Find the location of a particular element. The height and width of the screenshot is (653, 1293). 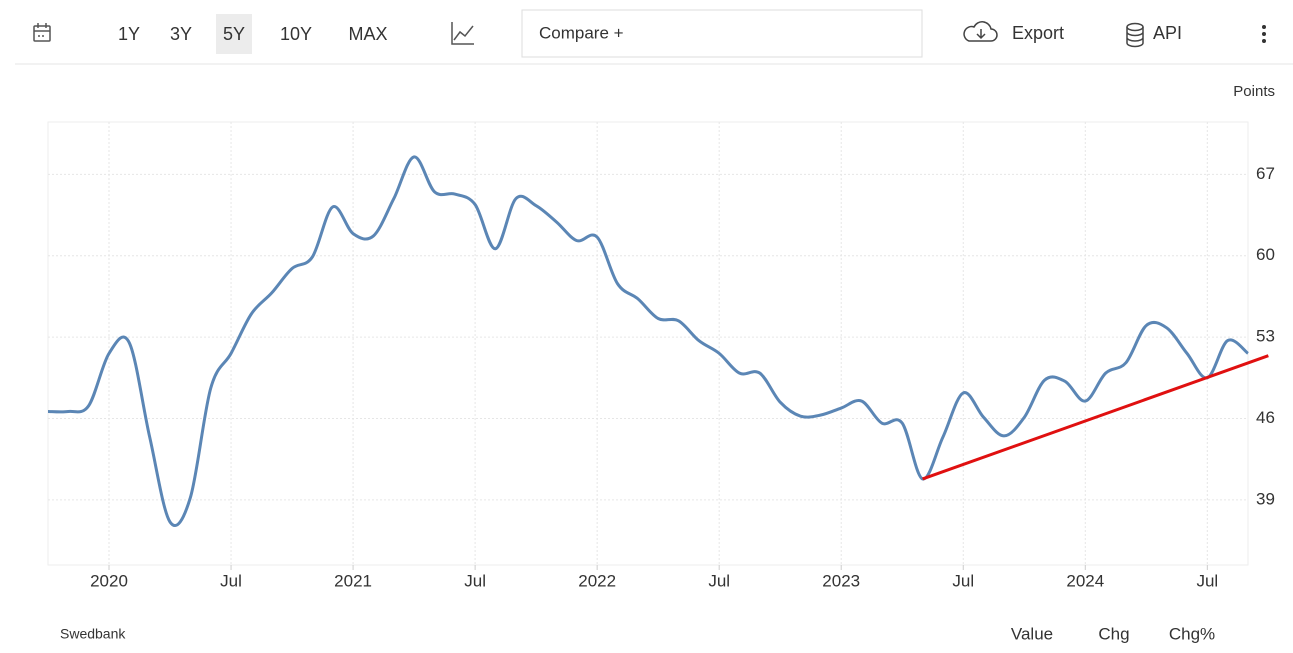

range-button: MAX is located at coordinates (367, 34).